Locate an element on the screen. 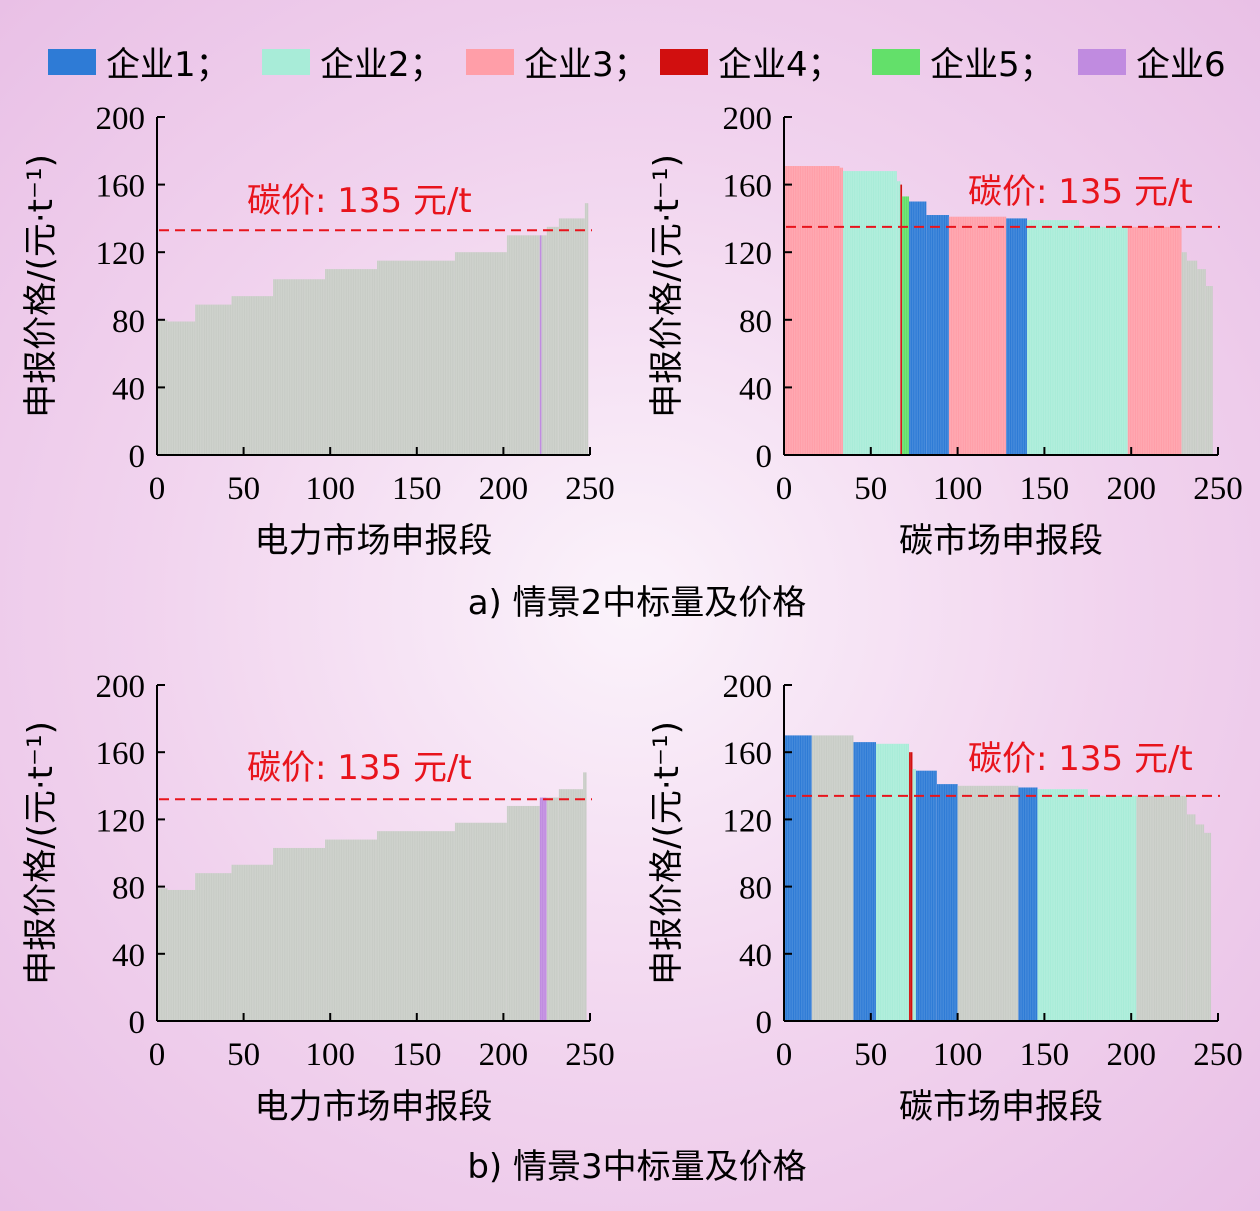  legend-swatch-company4 is located at coordinates (684, 62).